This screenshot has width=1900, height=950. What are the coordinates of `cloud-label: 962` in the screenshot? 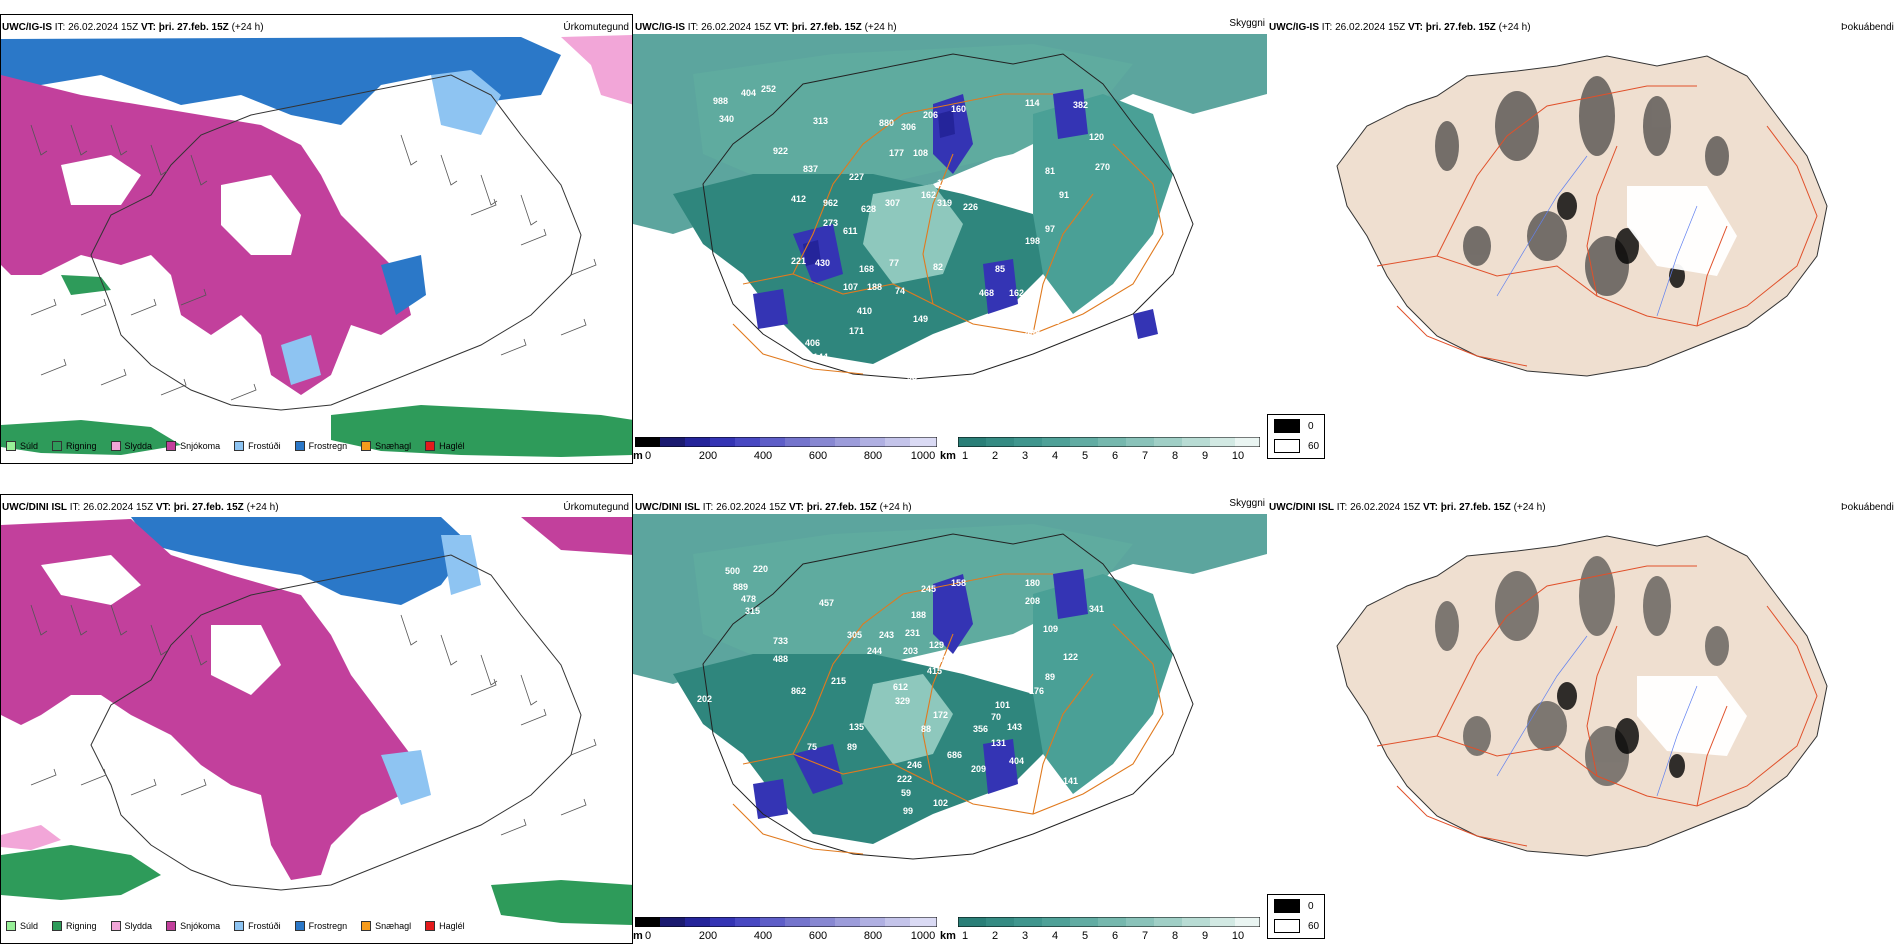 It's located at (830, 203).